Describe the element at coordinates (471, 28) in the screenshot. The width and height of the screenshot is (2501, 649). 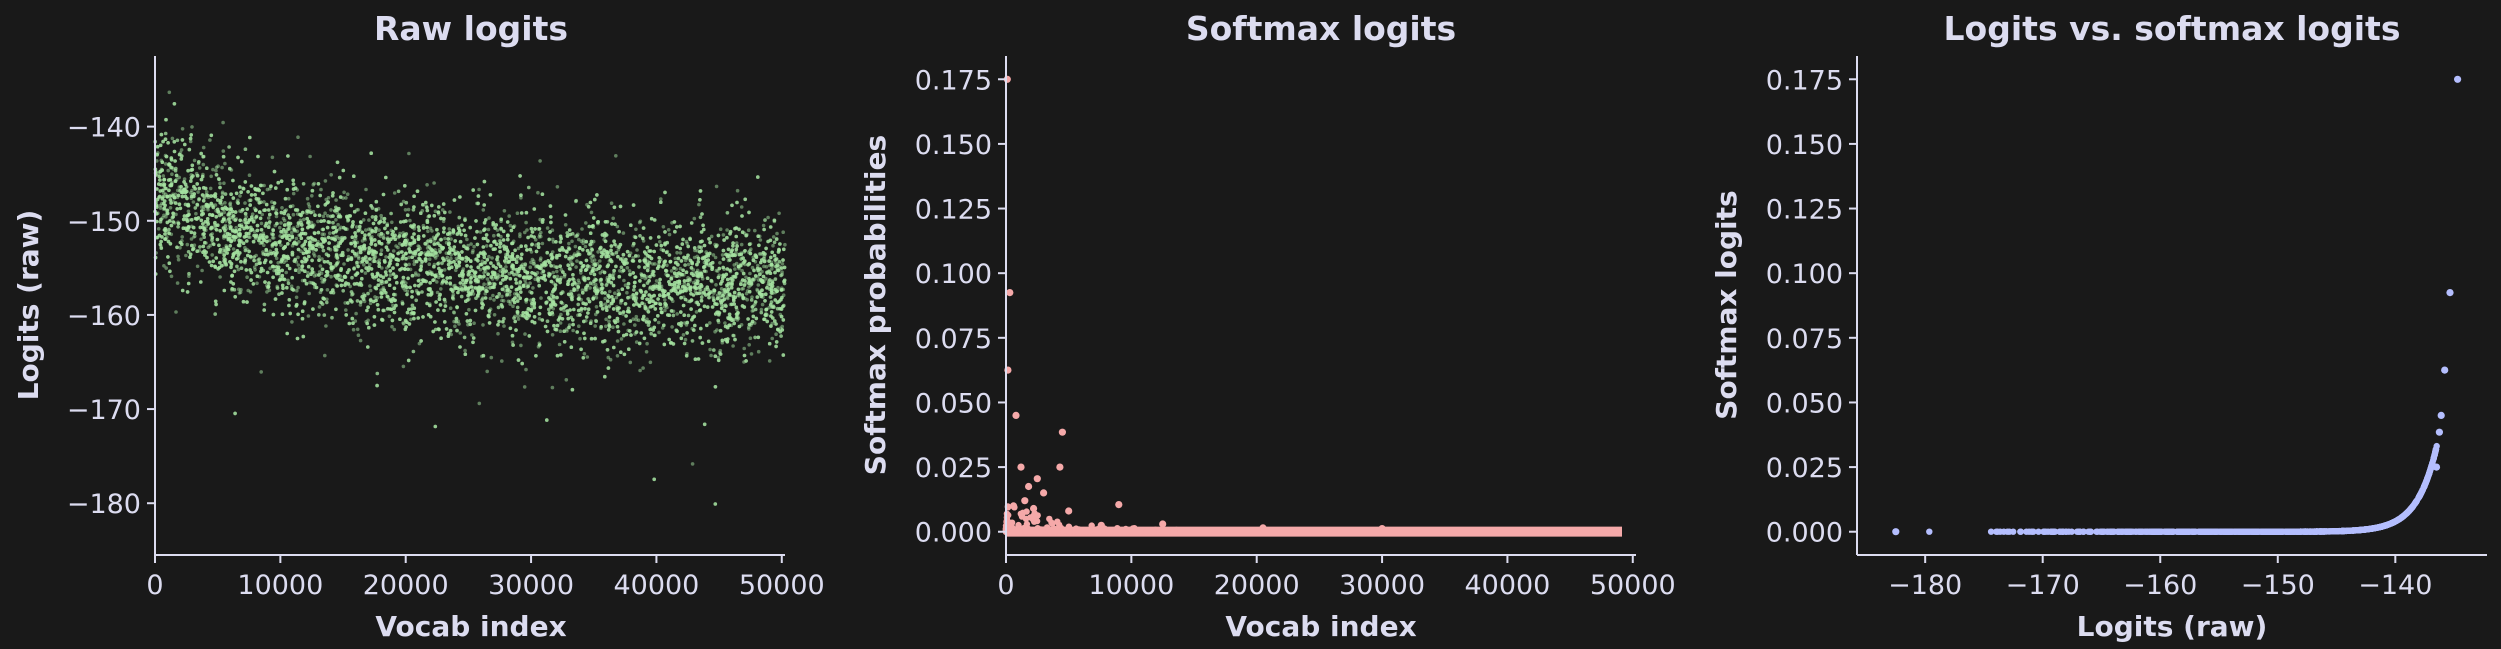
I see `panel1-title: Raw logits` at that location.